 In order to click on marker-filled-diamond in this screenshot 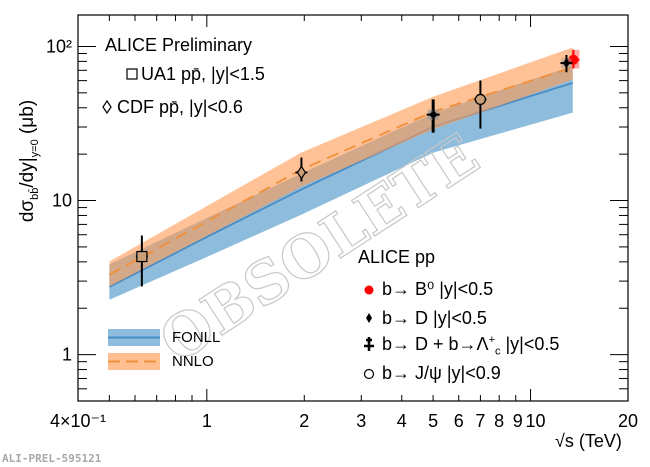, I will do `click(566, 63)`.